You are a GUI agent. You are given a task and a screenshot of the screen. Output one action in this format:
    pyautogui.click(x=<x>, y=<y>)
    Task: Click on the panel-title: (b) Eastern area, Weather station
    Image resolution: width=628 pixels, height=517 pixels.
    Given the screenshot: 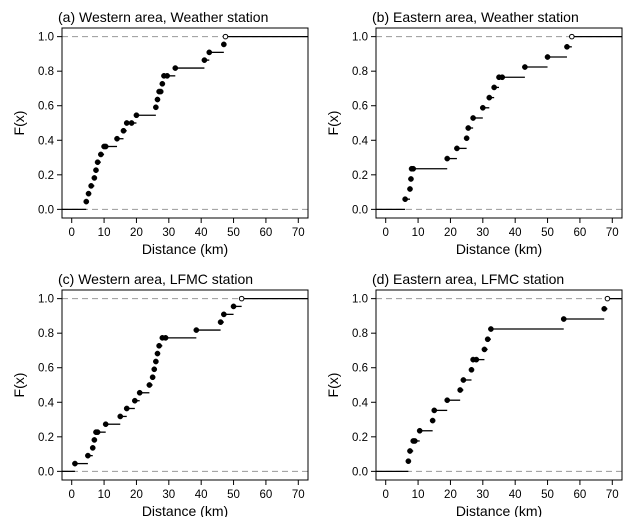 What is the action you would take?
    pyautogui.click(x=475, y=17)
    